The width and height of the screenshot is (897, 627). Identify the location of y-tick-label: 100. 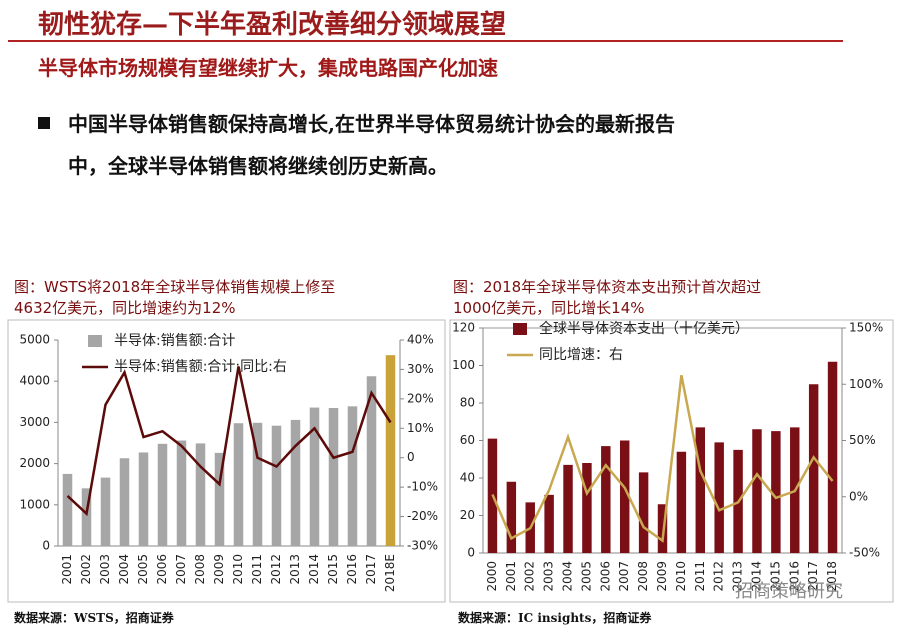
(463, 365).